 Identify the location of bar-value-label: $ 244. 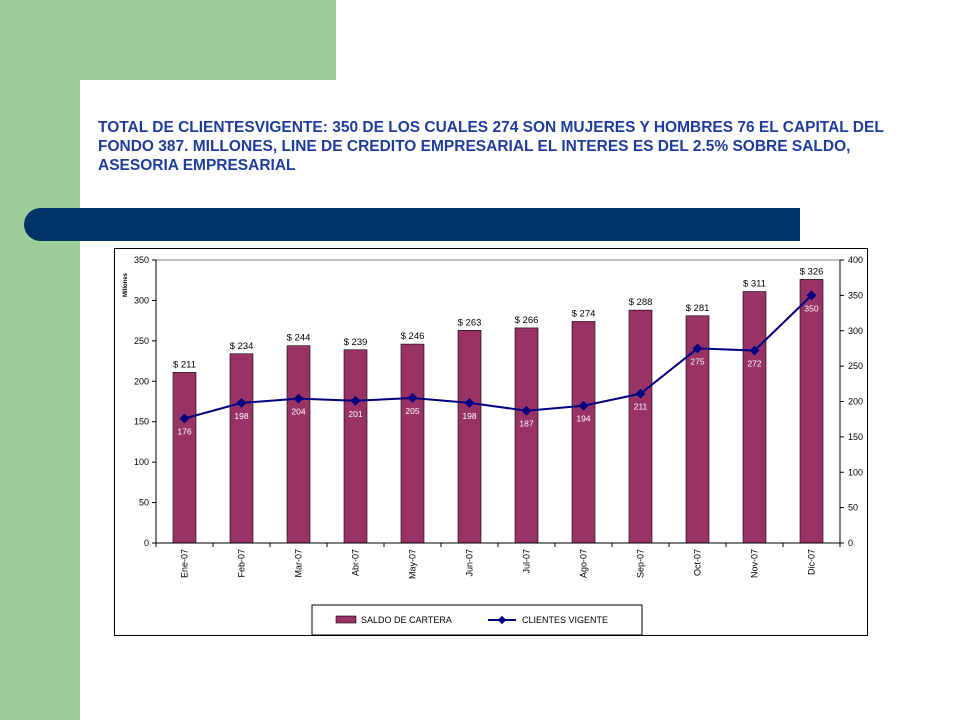
(299, 338).